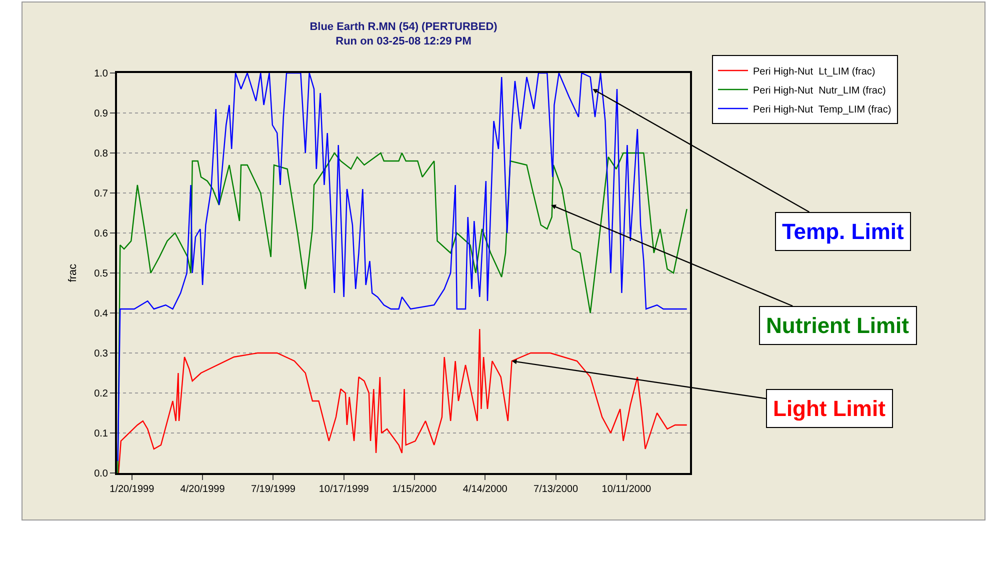  I want to click on legend-label: Peri High-Nut Temp_LIM (frac), so click(822, 110).